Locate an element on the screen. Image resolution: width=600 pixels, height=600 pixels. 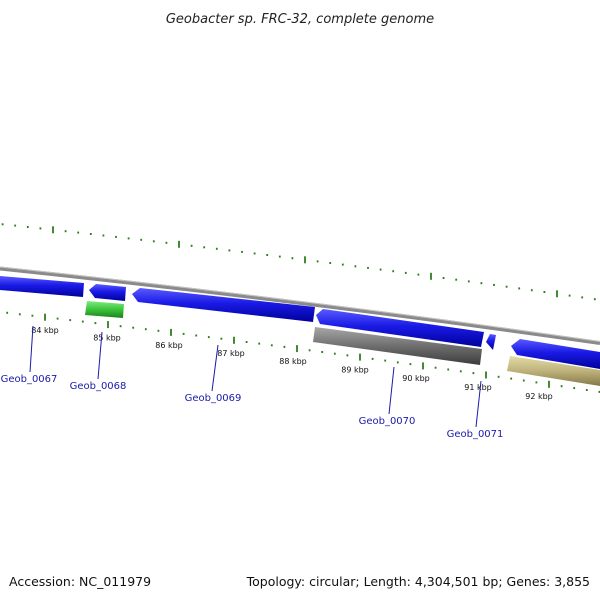
scale-label-88-kbp: 88 kbp is located at coordinates (293, 361).